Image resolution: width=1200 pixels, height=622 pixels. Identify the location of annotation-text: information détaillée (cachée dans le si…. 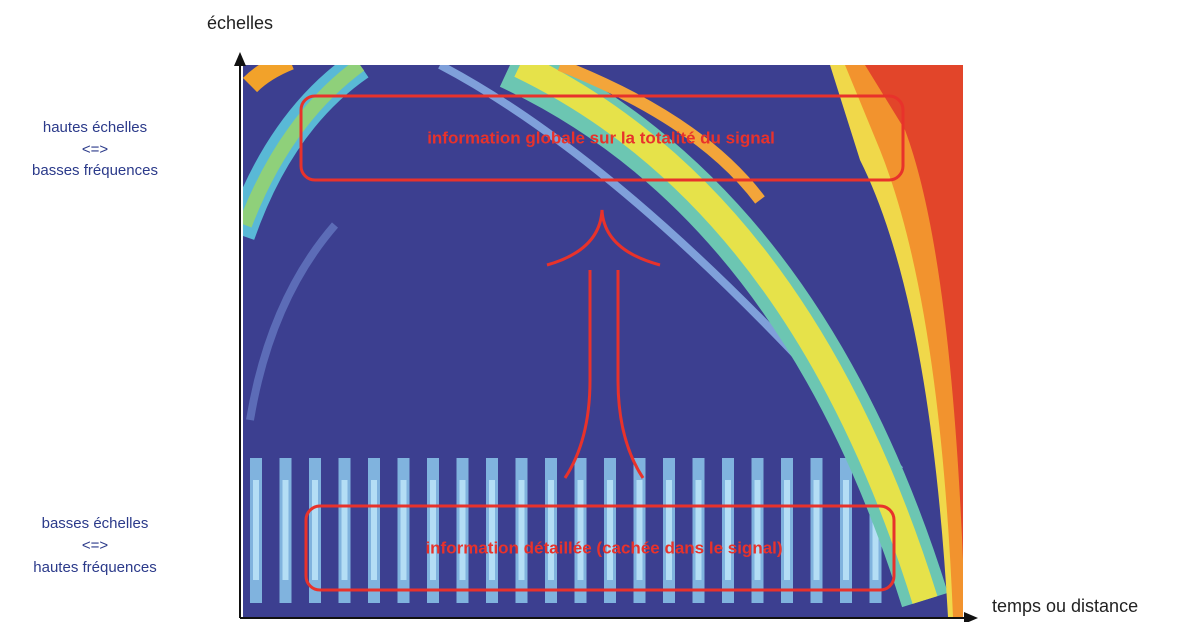
(603, 547).